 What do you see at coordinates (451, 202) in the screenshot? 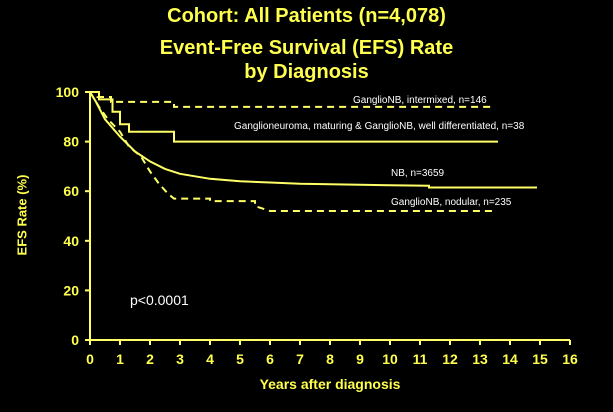
I see `series-label-4: GanglioNB, nodular, n=235` at bounding box center [451, 202].